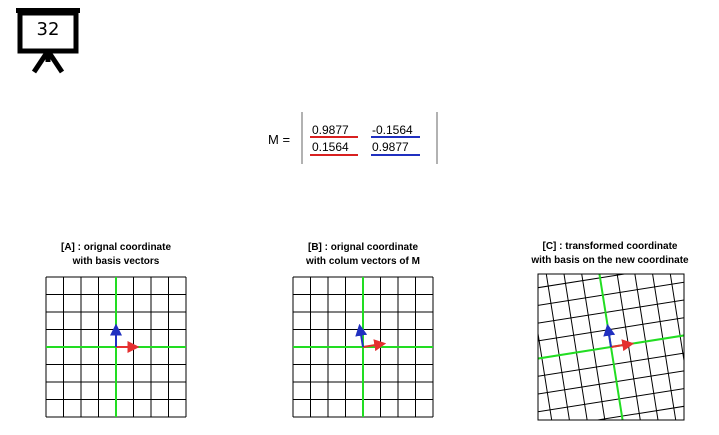 The height and width of the screenshot is (435, 719). I want to click on panel-c-title-line1: [C] : transformed coordinate, so click(610, 246).